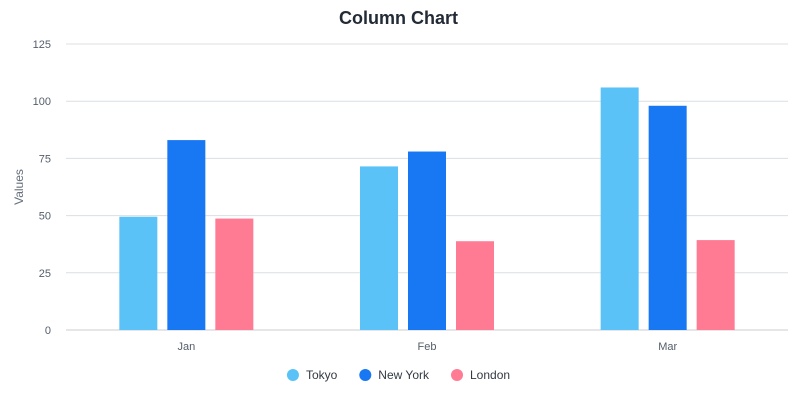 This screenshot has width=797, height=400. What do you see at coordinates (234, 274) in the screenshot?
I see `bar-london-jan` at bounding box center [234, 274].